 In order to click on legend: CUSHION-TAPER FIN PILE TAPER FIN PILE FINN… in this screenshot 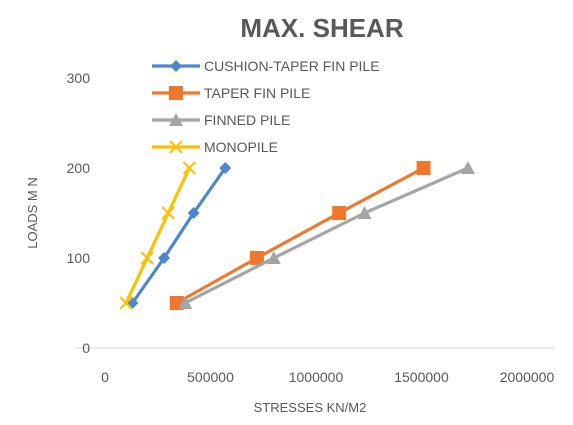, I will do `click(266, 106)`.